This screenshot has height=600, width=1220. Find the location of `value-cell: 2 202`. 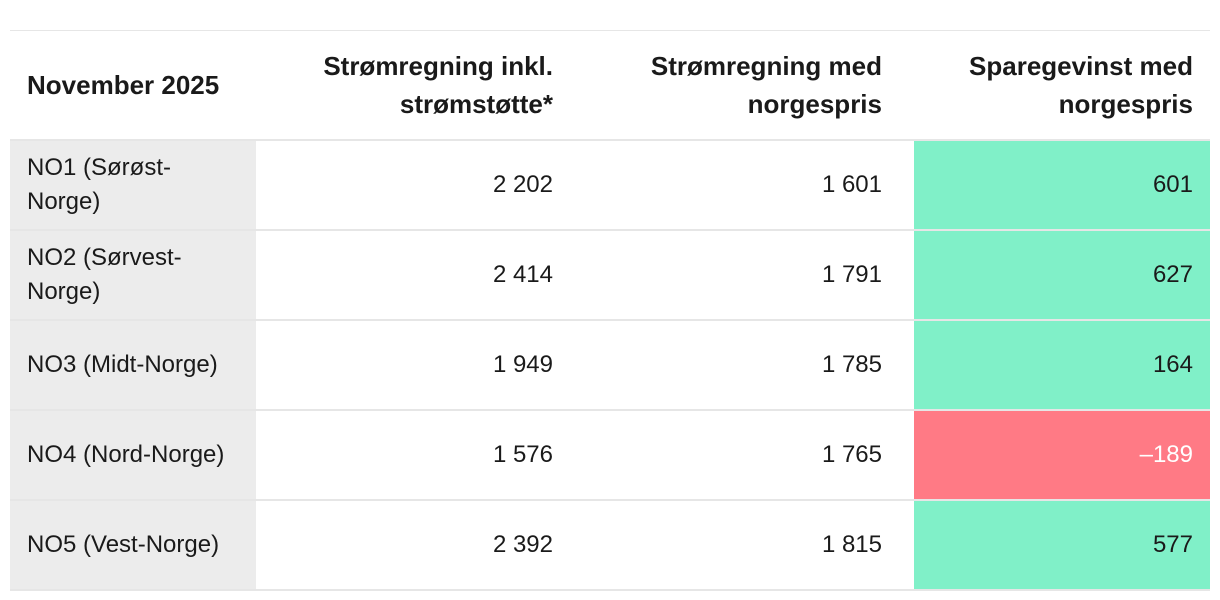

value-cell: 2 202 is located at coordinates (418, 185).